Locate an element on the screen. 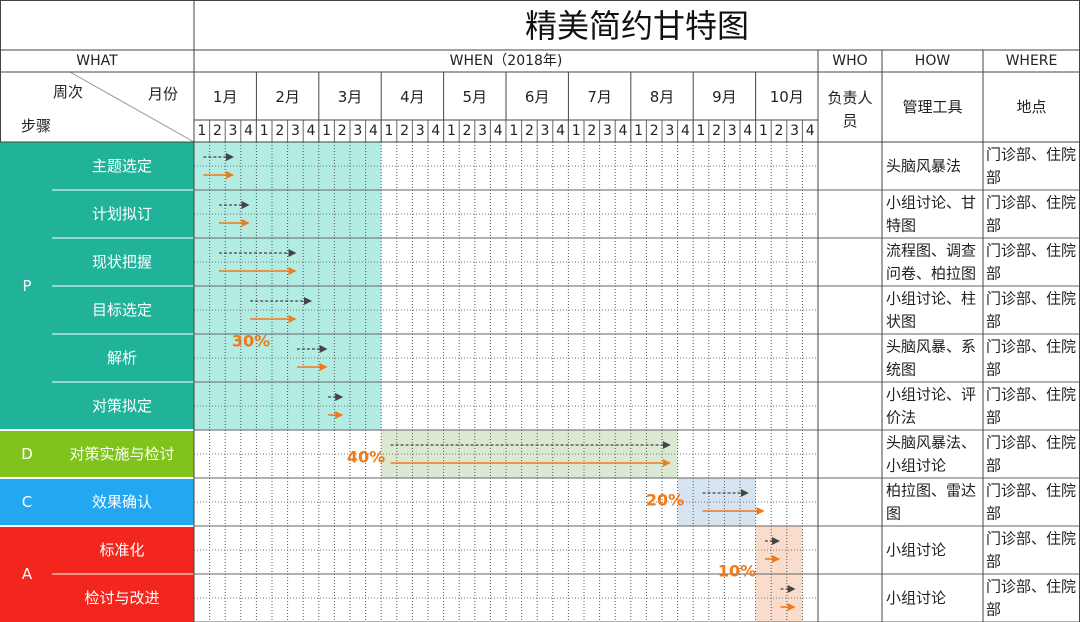  tools-cell: 流程图、调查问卷、柏拉图 is located at coordinates (931, 262).